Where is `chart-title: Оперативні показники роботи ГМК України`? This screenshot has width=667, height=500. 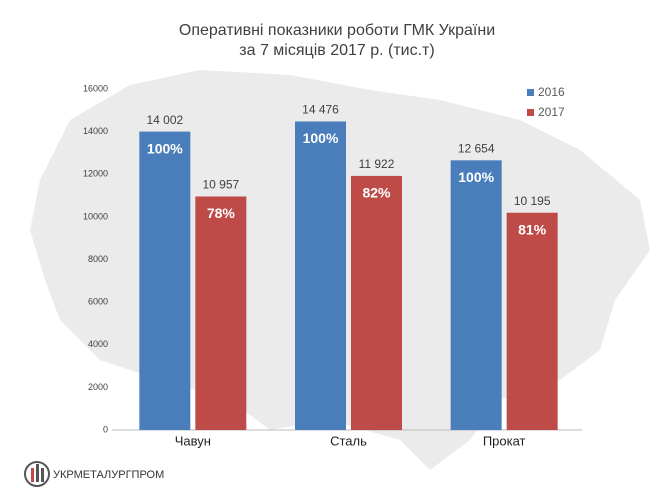 chart-title: Оперативні показники роботи ГМК України is located at coordinates (337, 30).